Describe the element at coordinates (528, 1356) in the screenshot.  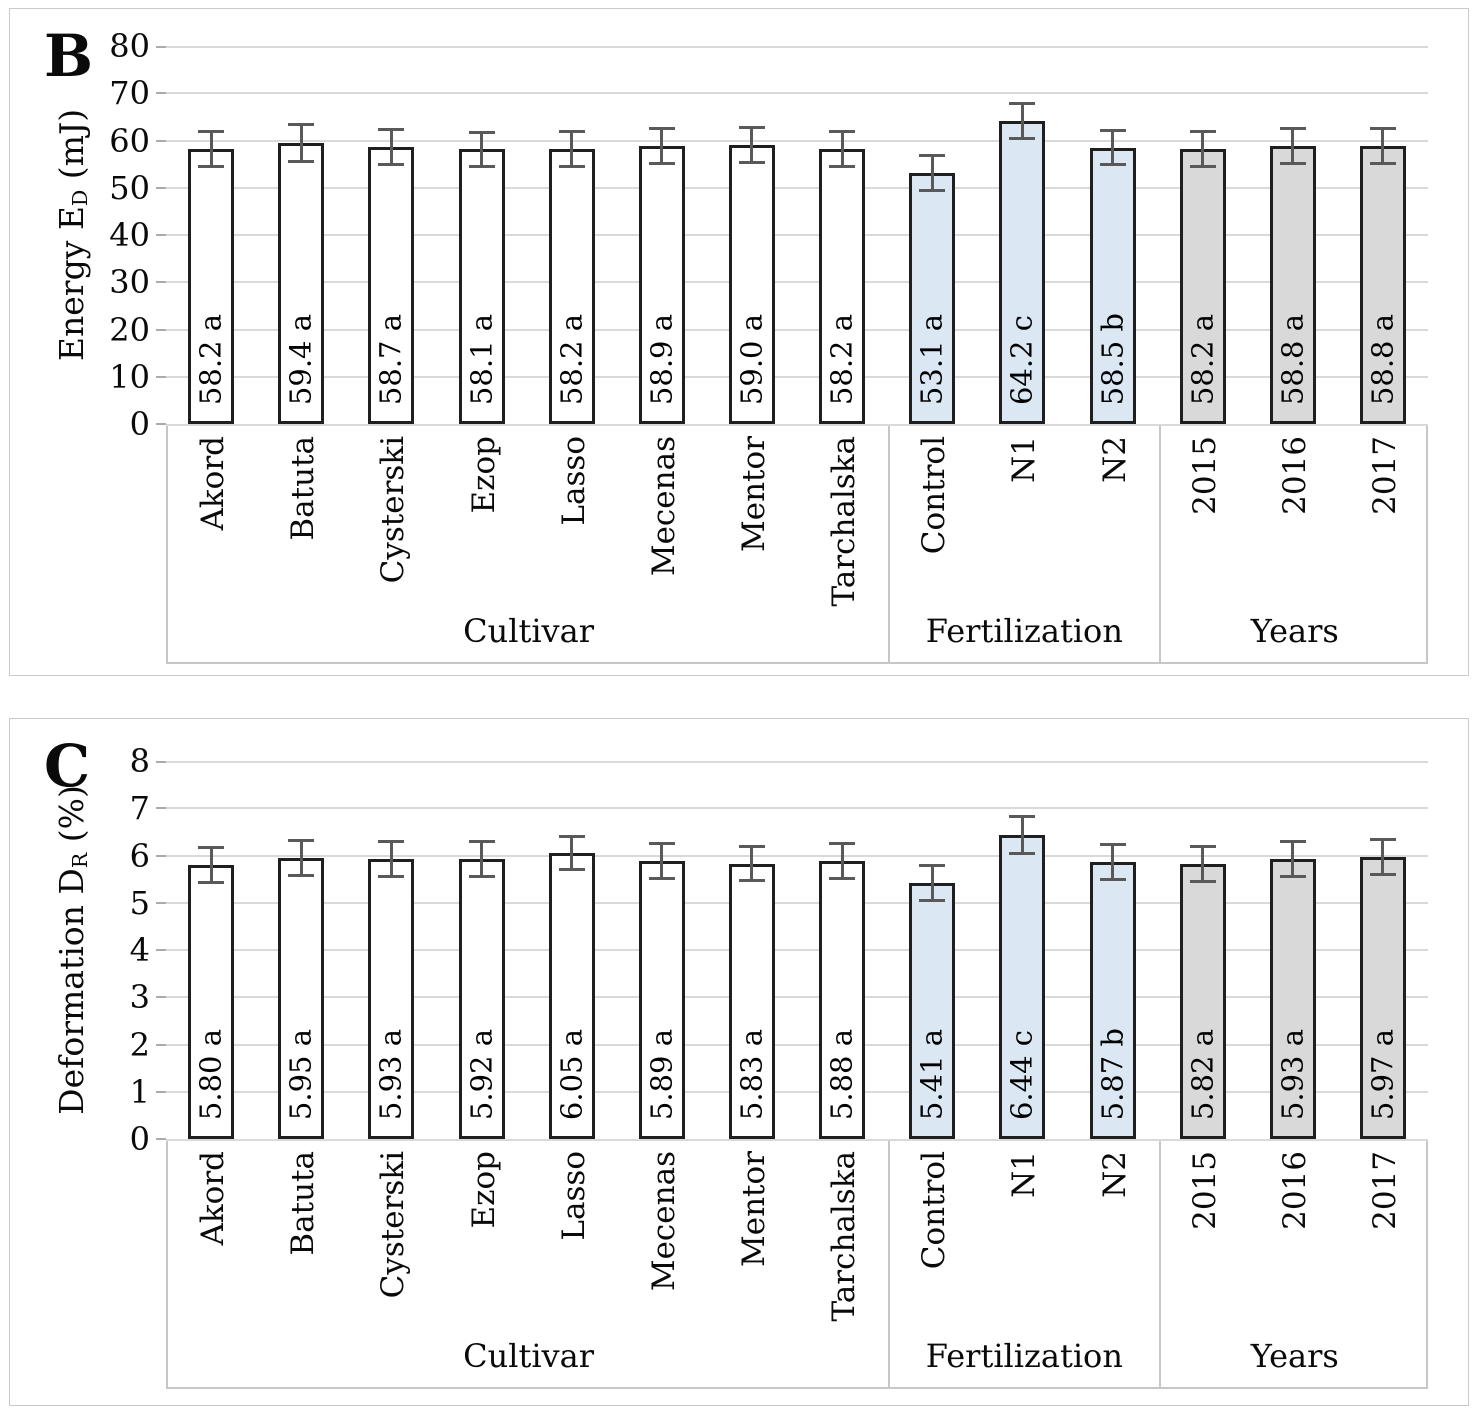
I see `group-label-cultivar: Cultivar` at that location.